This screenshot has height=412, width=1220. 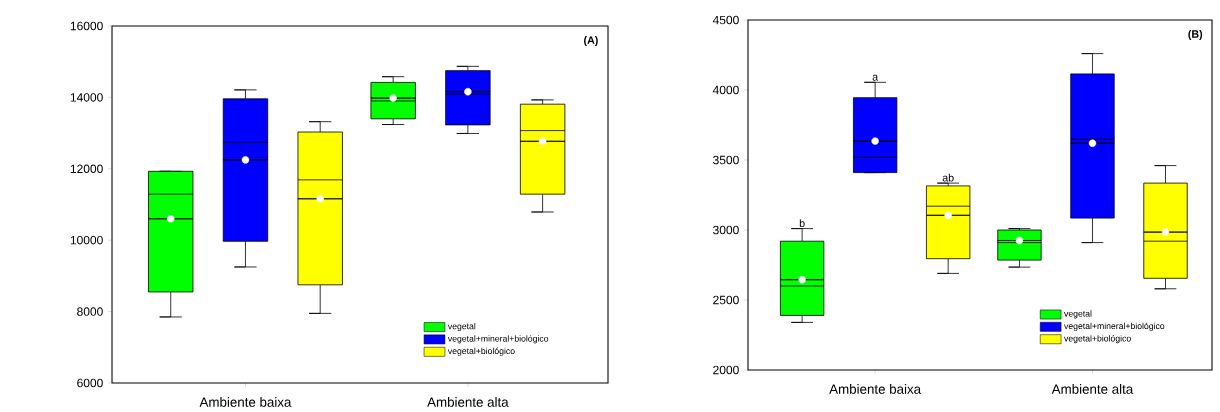 I want to click on y-tick-label: 2000, so click(x=726, y=370).